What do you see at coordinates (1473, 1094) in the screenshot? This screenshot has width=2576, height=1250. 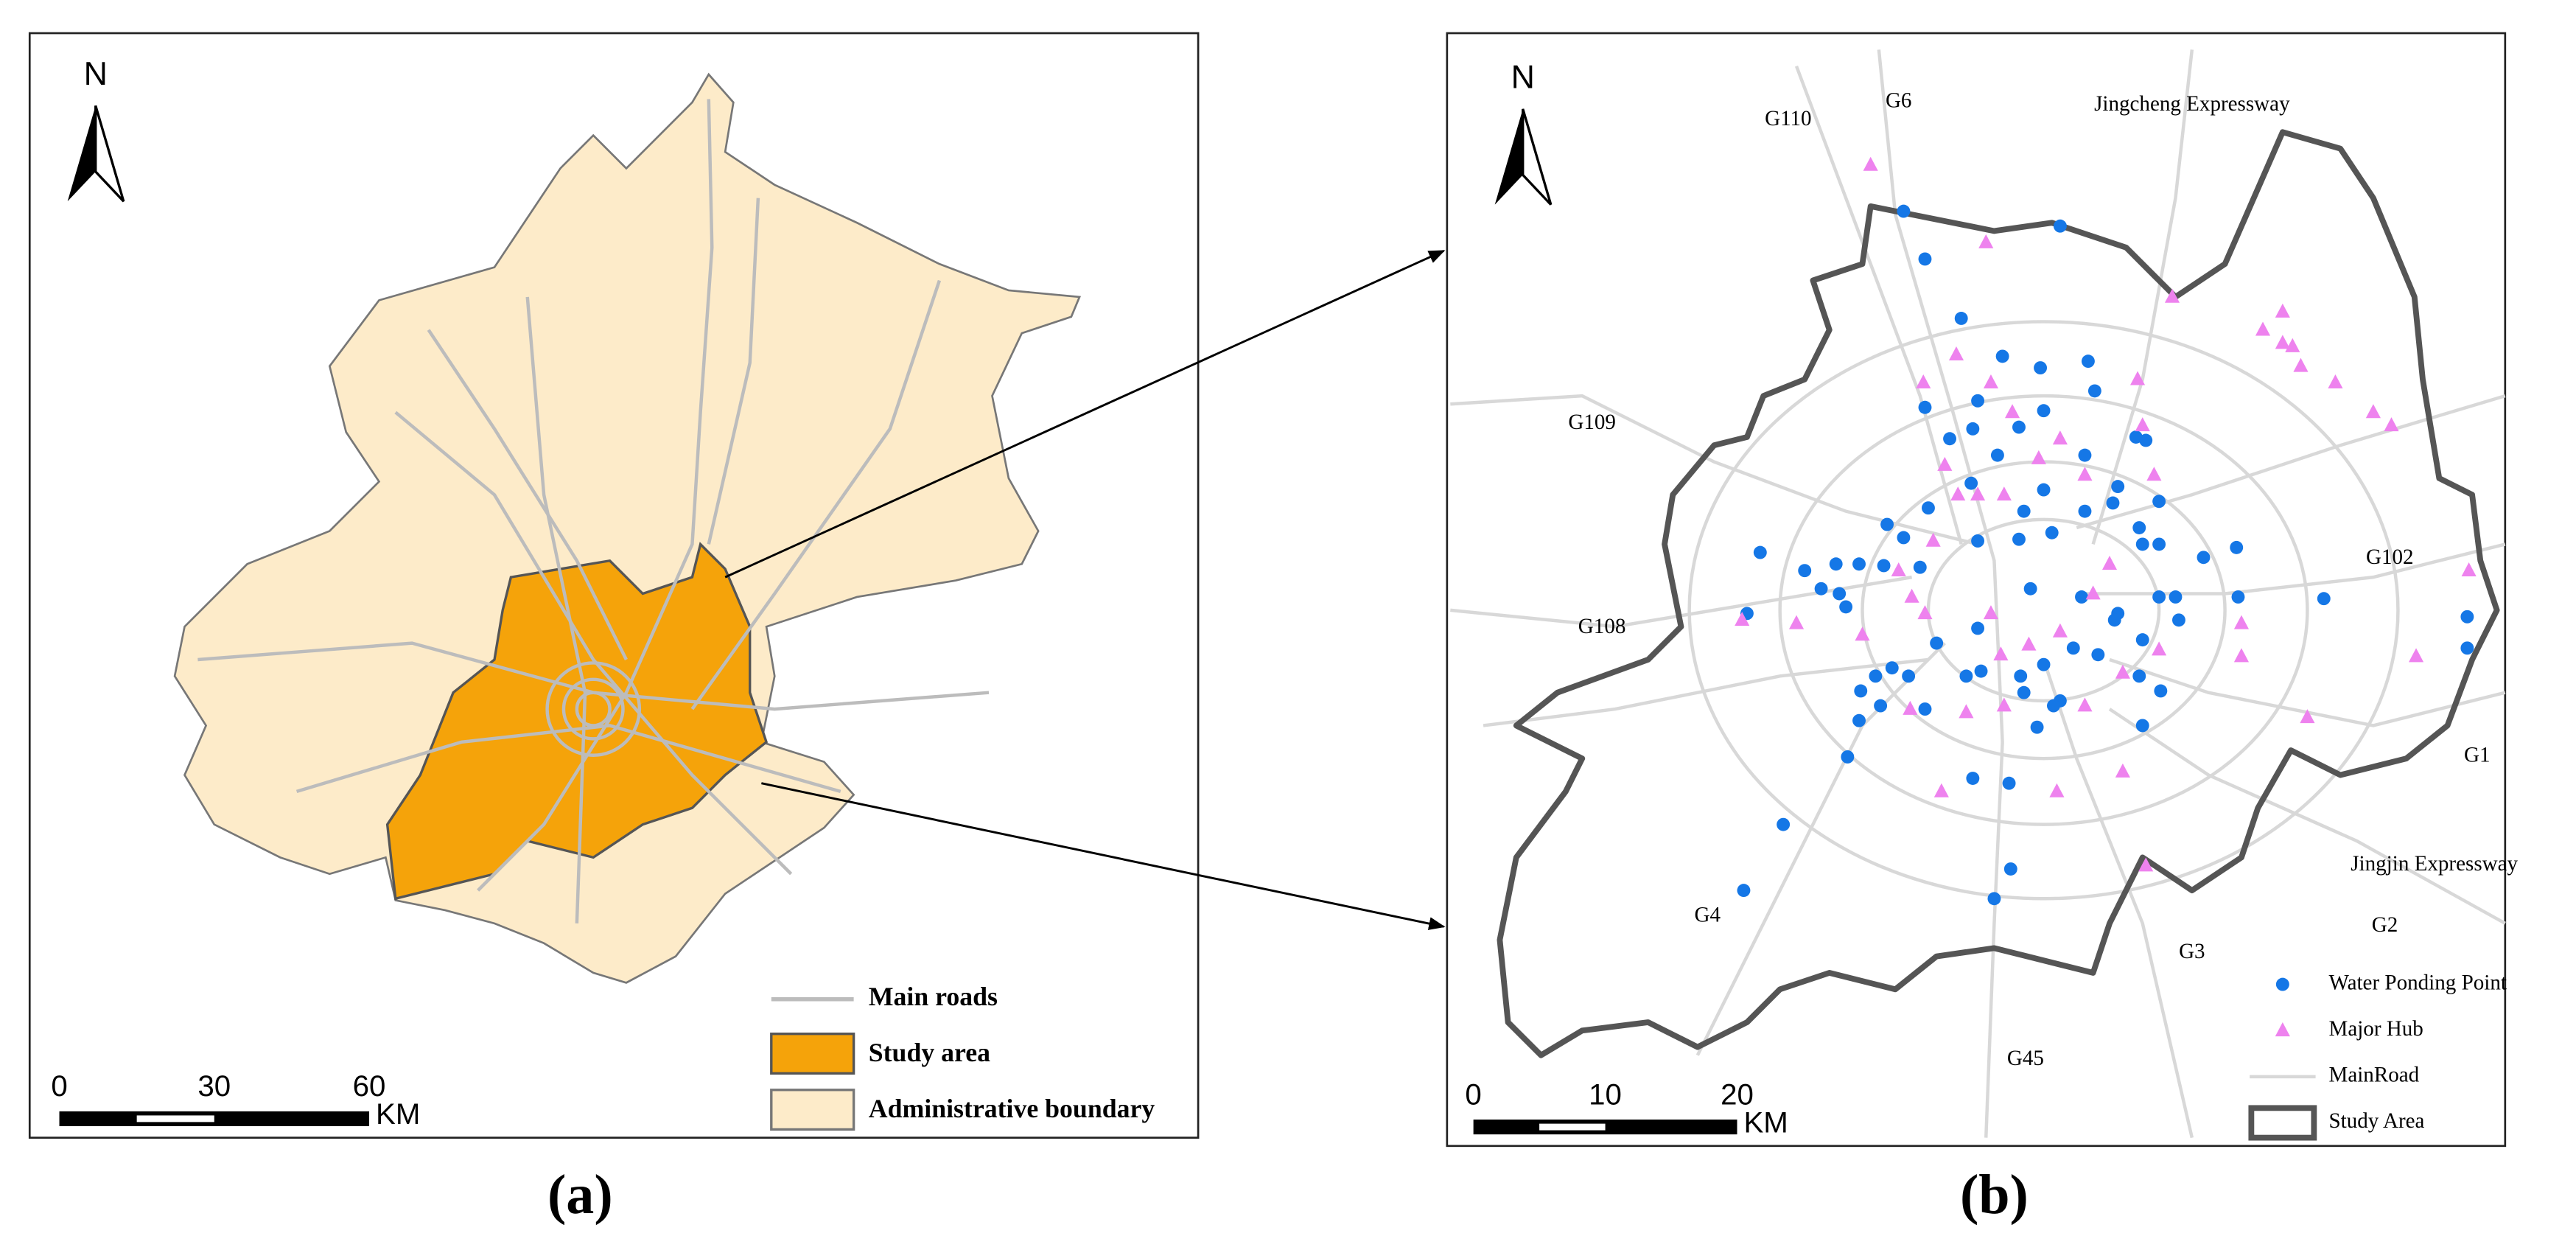 I see `scale-label: 0` at bounding box center [1473, 1094].